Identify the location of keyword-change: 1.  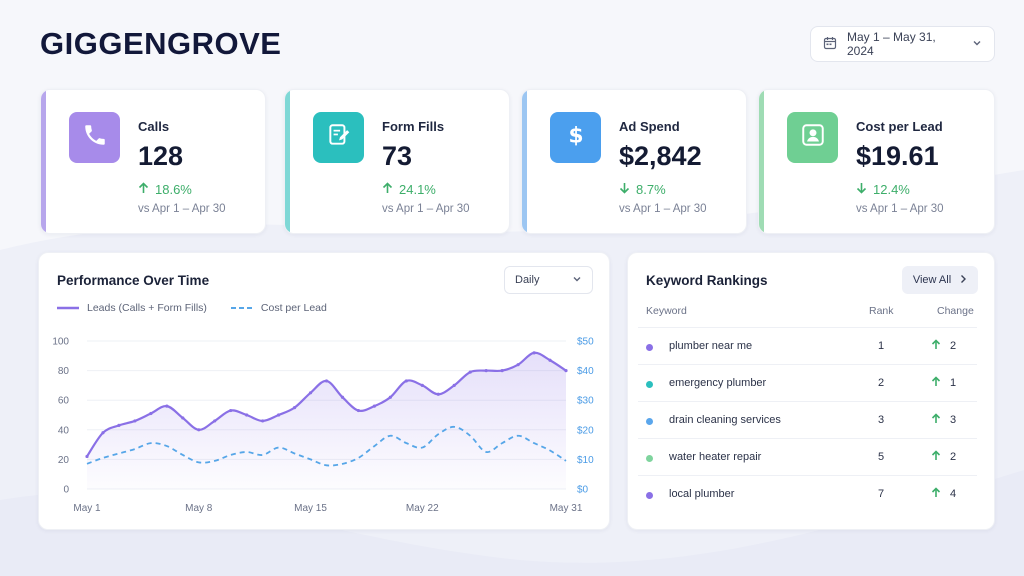
(943, 383).